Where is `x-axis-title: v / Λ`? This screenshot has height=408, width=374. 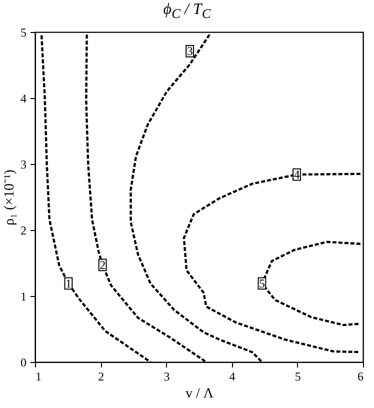
x-axis-title: v / Λ is located at coordinates (199, 394).